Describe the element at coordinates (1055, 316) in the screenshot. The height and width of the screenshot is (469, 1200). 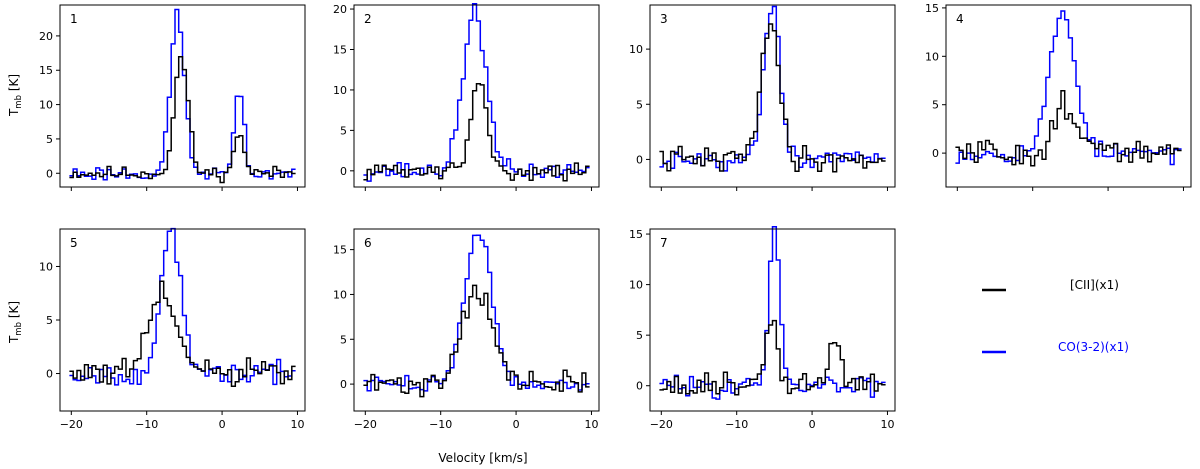
I see `legend: [CII](x1) CO(3-2)(x1)` at that location.